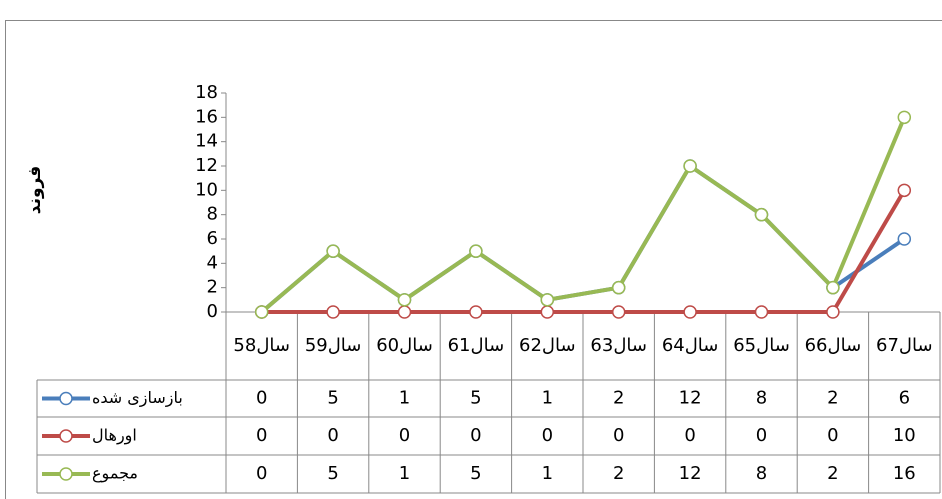  I want to click on y-tick-label: 6, so click(212, 238).